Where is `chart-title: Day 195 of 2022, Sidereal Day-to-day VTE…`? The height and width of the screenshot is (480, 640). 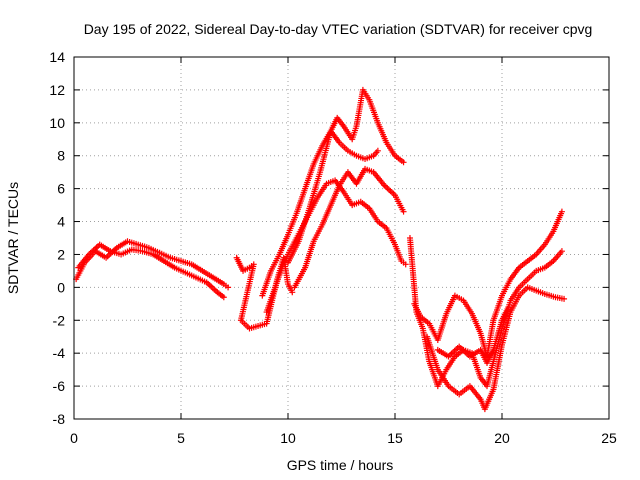 chart-title: Day 195 of 2022, Sidereal Day-to-day VTE… is located at coordinates (338, 29).